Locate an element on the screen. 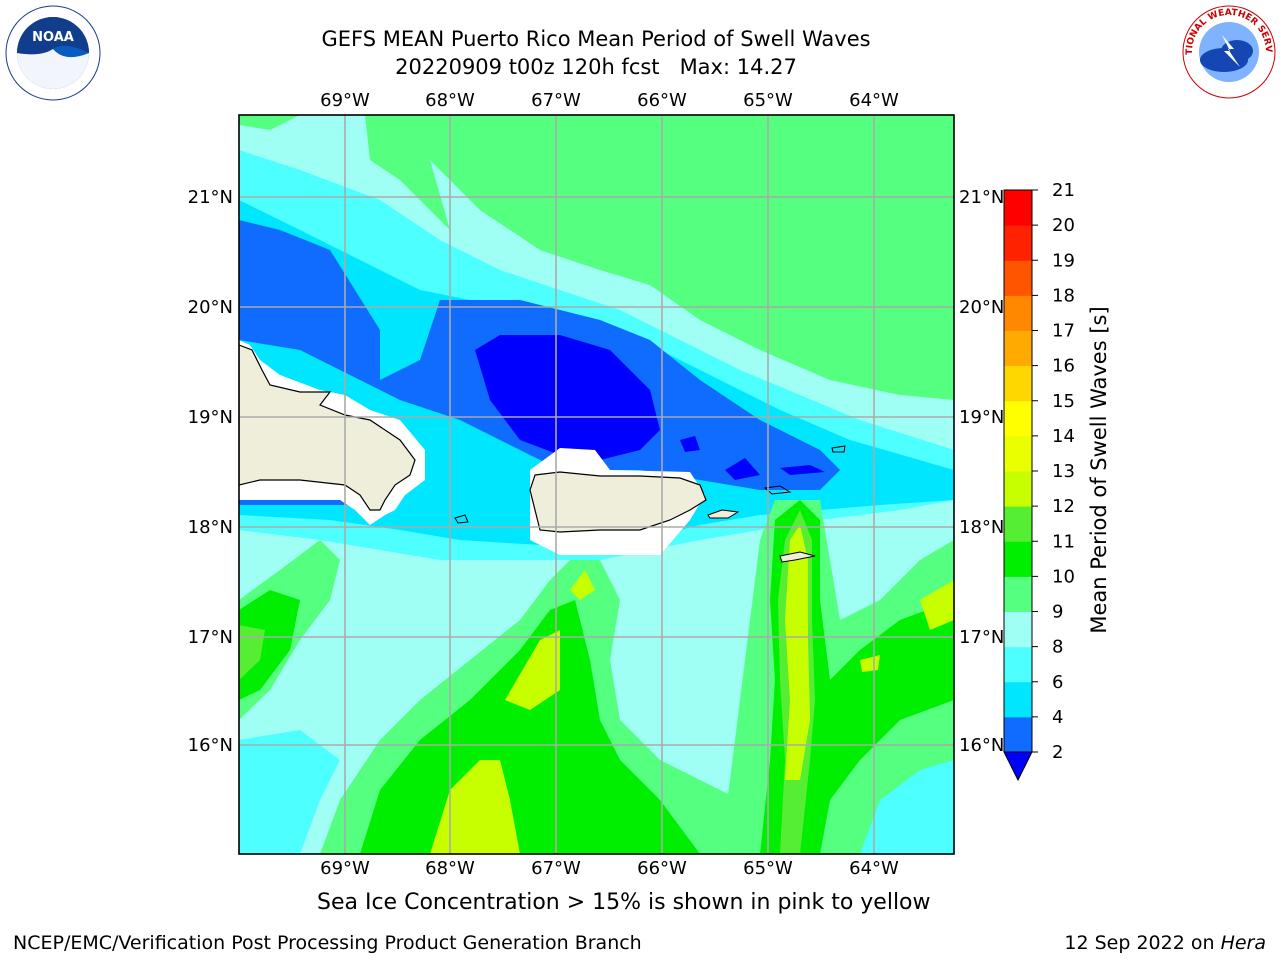 The image size is (1280, 960). st-croix-land is located at coordinates (797, 557).